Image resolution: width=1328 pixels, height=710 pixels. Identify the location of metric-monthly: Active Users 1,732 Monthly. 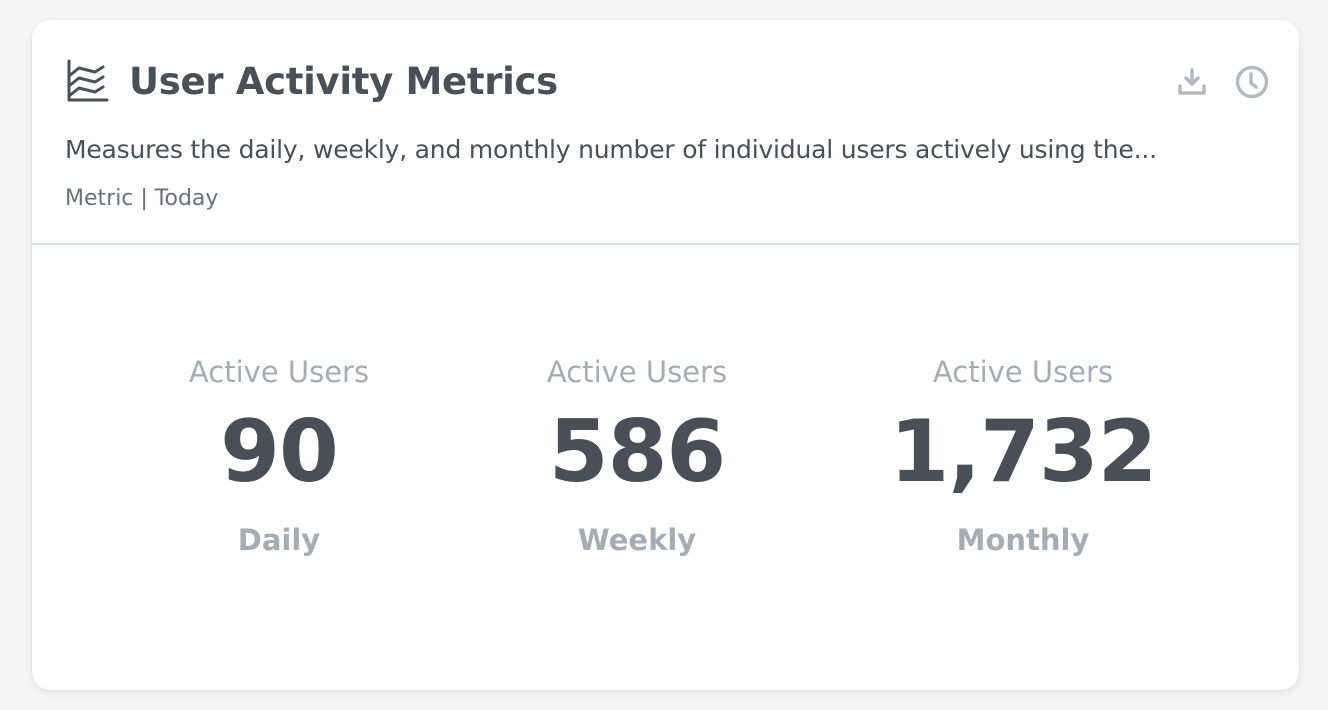
(1023, 456).